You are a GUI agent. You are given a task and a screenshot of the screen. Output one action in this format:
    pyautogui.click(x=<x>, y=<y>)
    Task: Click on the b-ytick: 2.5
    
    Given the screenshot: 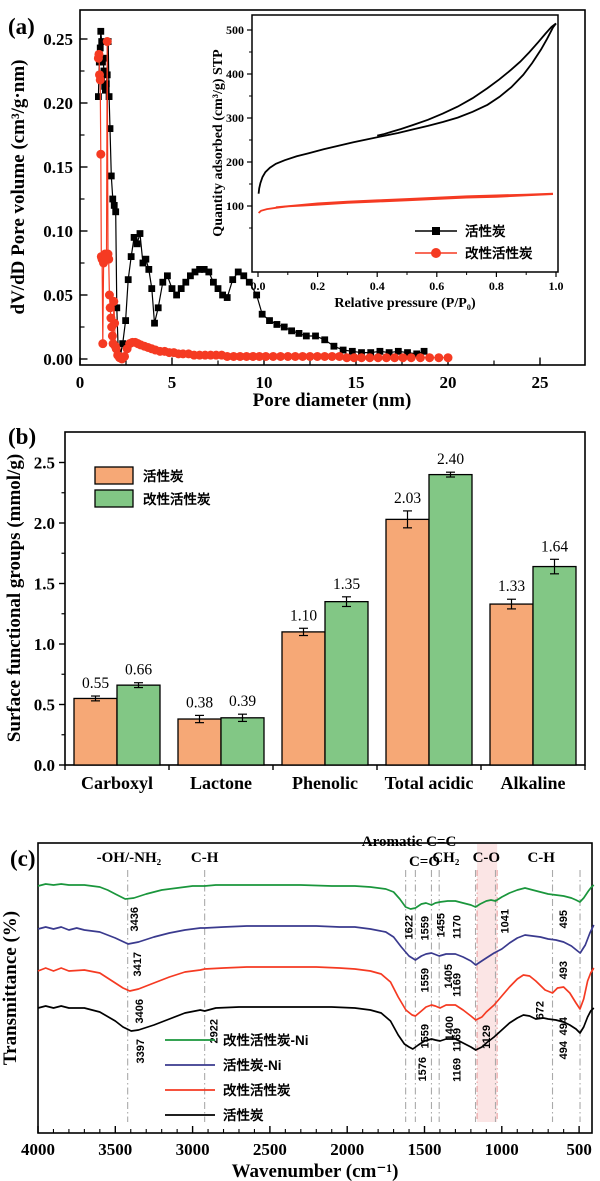 What is the action you would take?
    pyautogui.click(x=44, y=463)
    